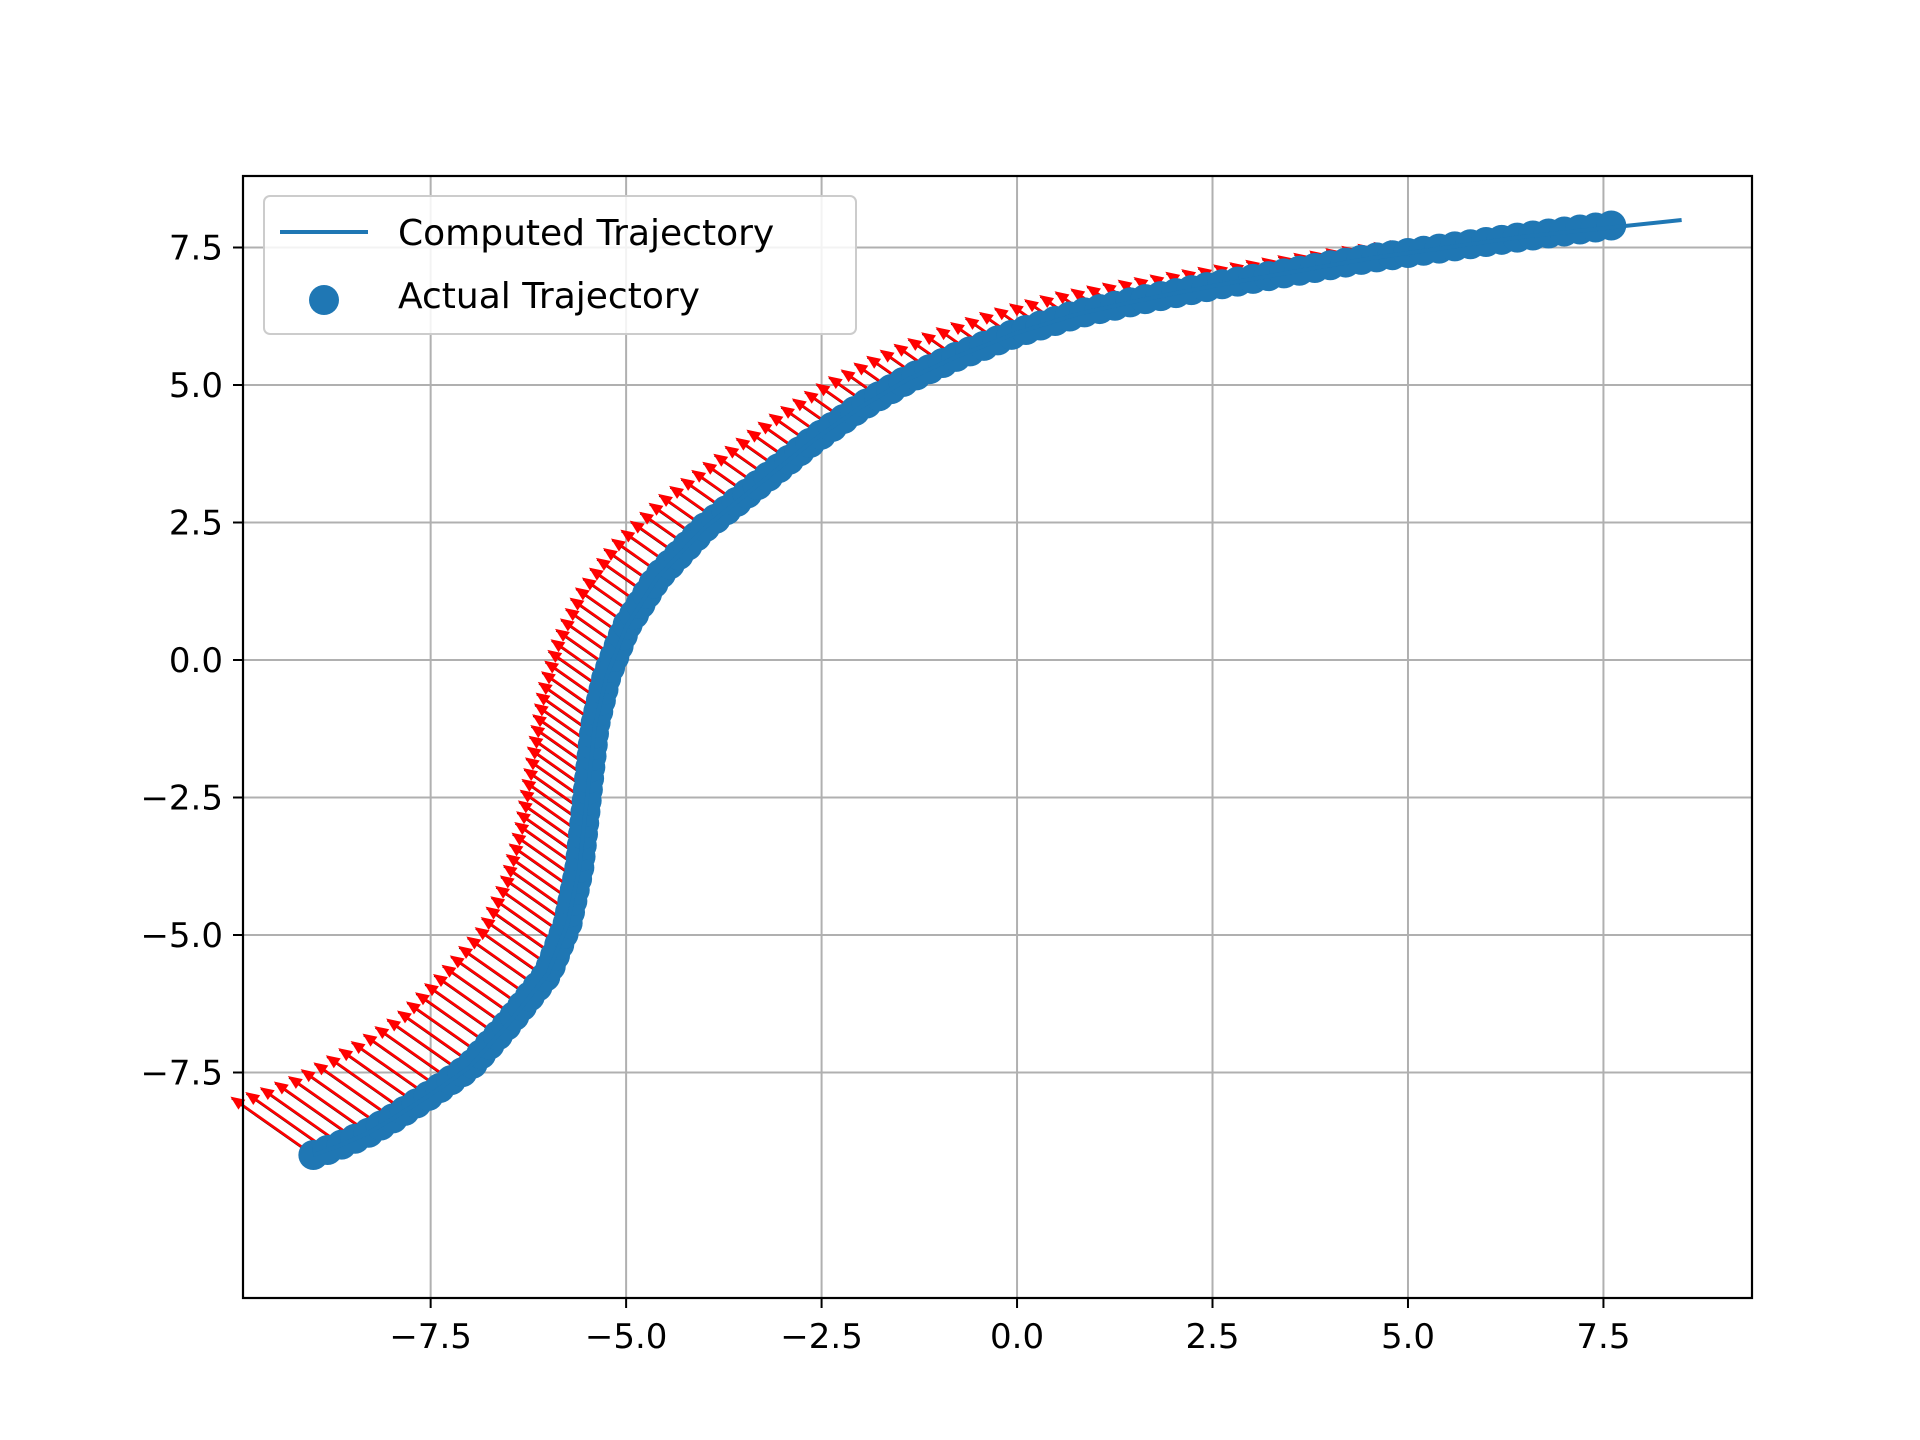 The width and height of the screenshot is (1920, 1440). Describe the element at coordinates (181, 936) in the screenshot. I see `y-tick-label-1: −5.0` at that location.